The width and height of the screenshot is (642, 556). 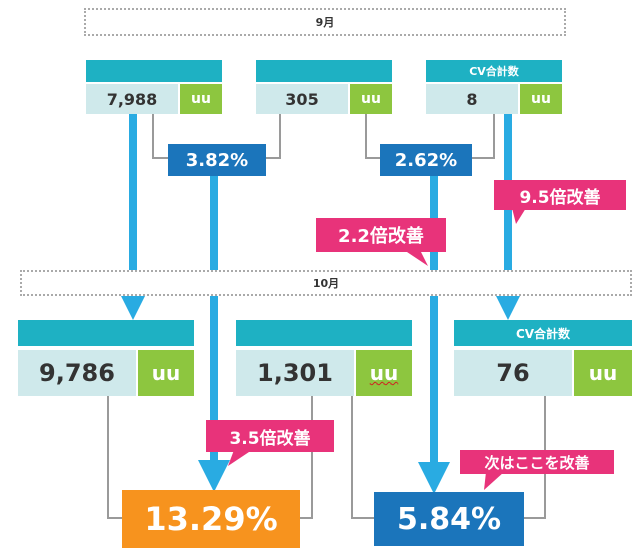 I want to click on sep-rate-brackets, so click(x=323, y=136).